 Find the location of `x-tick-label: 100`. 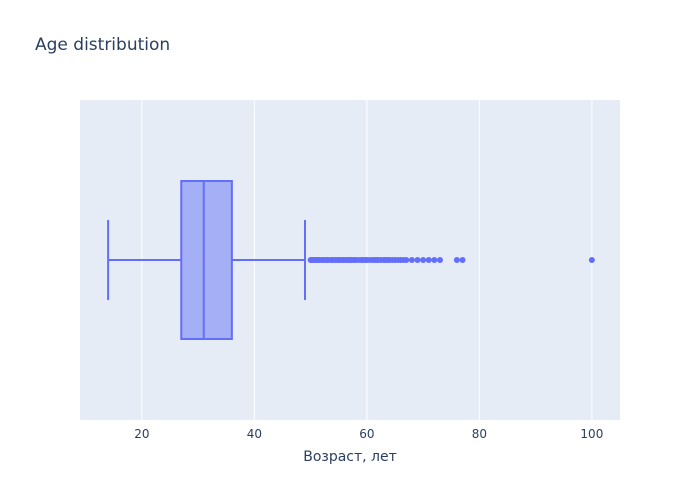

x-tick-label: 100 is located at coordinates (591, 434).